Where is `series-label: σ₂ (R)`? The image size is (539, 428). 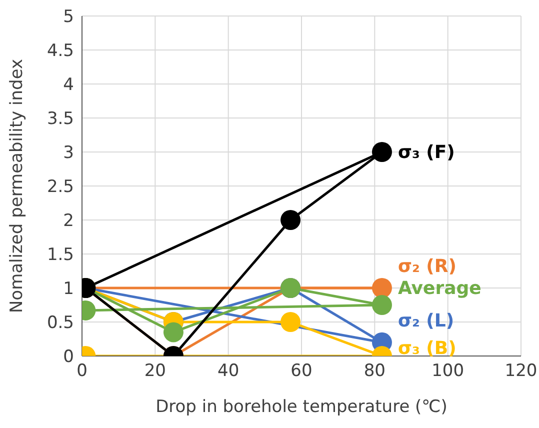 series-label: σ₂ (R) is located at coordinates (427, 266).